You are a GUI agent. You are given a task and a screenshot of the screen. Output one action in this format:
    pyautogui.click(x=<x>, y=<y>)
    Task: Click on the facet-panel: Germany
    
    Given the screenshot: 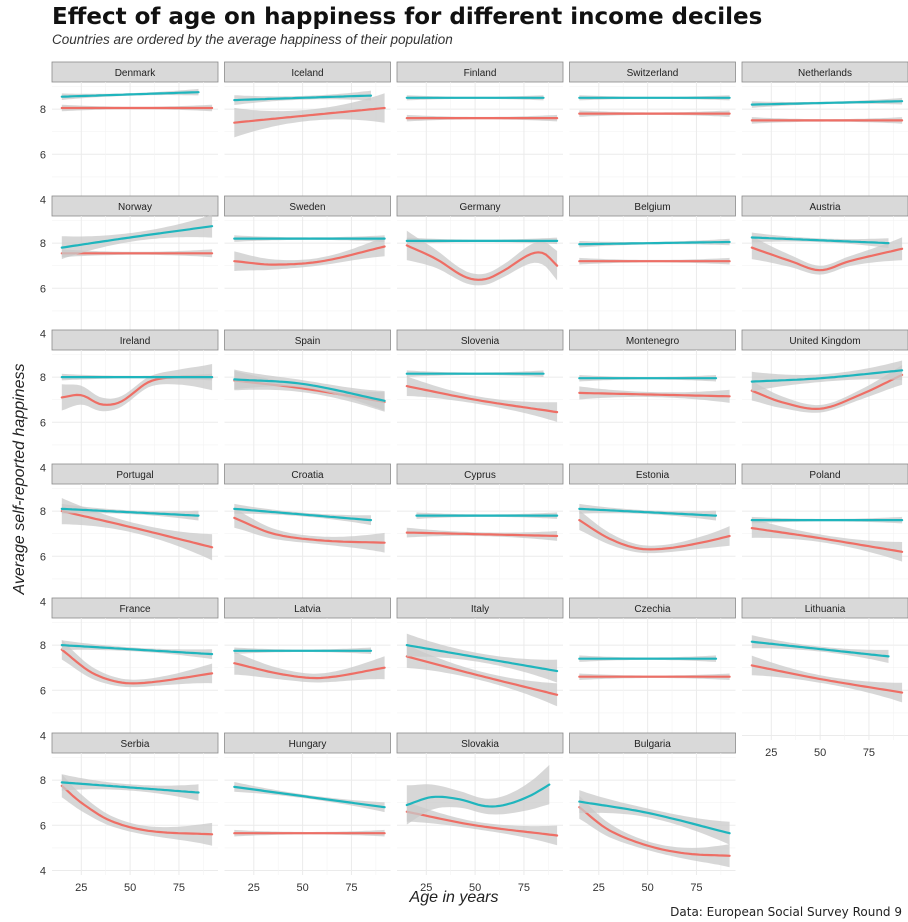 What is the action you would take?
    pyautogui.click(x=480, y=266)
    